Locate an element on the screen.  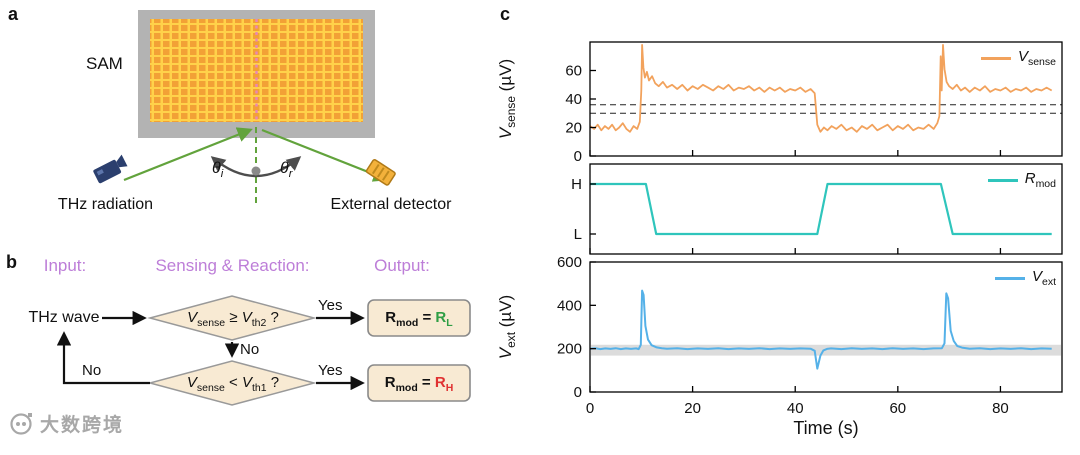
thz-source-icon is located at coordinates (110, 169).